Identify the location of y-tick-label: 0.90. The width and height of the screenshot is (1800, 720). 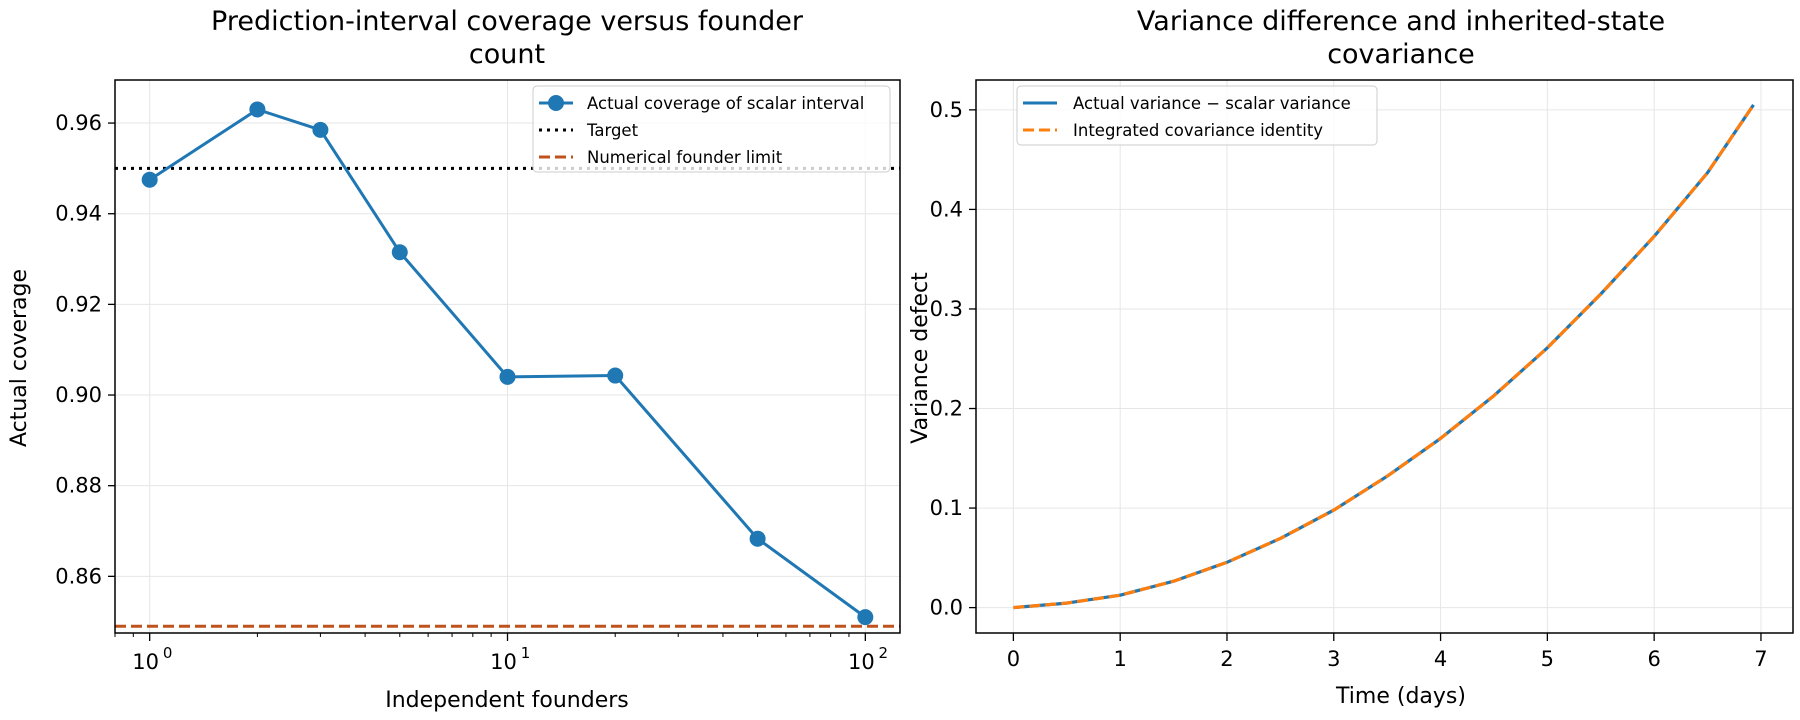
(78, 395).